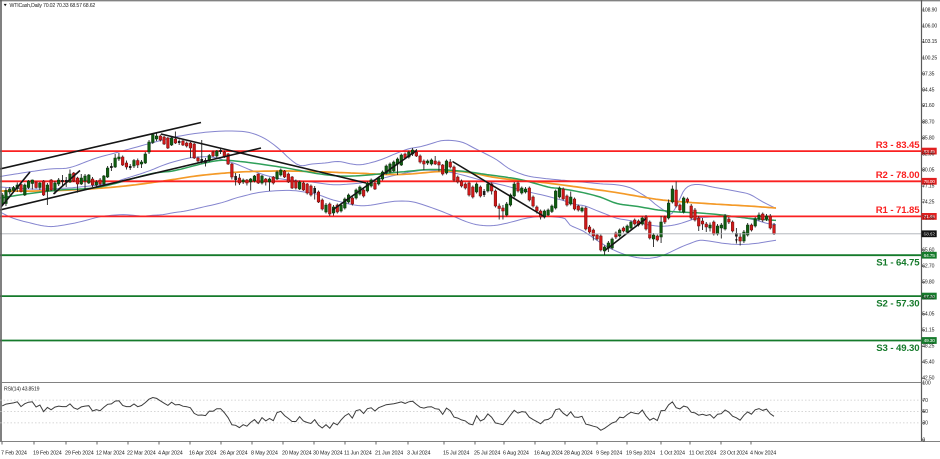  What do you see at coordinates (928, 379) in the screenshot?
I see `svg-text: 42.50` at bounding box center [928, 379].